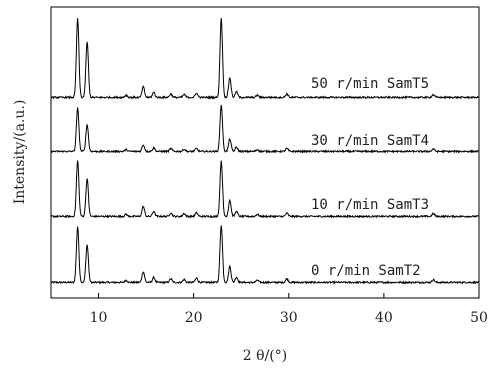 The image size is (495, 372). What do you see at coordinates (479, 318) in the screenshot?
I see `x-tick-label-4: 50` at bounding box center [479, 318].